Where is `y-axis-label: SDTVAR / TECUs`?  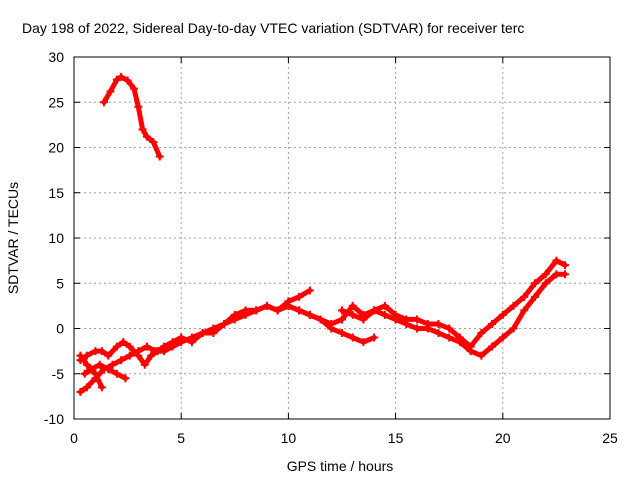
y-axis-label: SDTVAR / TECUs is located at coordinates (13, 238).